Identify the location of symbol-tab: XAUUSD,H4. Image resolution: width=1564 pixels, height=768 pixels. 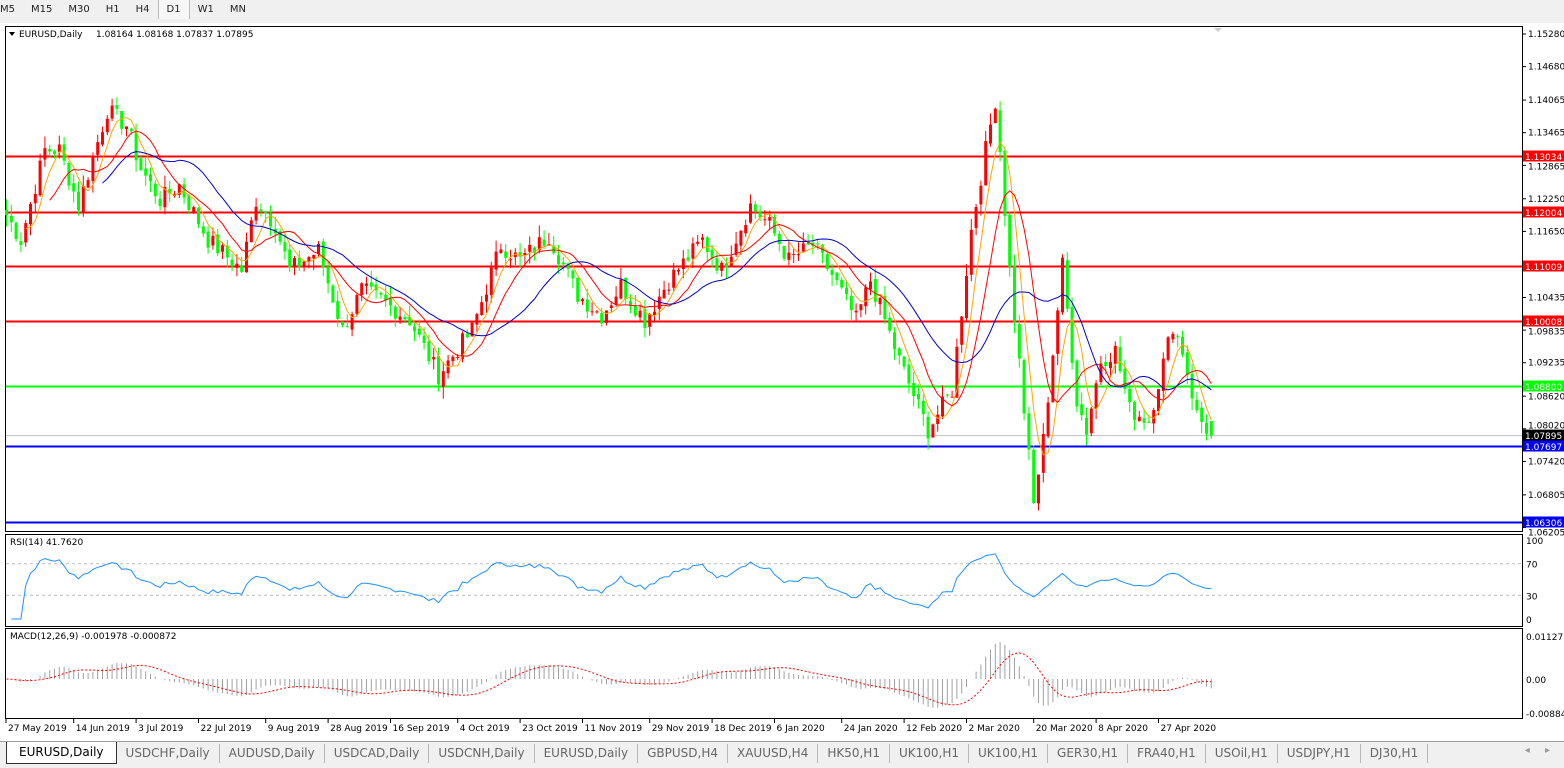
(773, 753).